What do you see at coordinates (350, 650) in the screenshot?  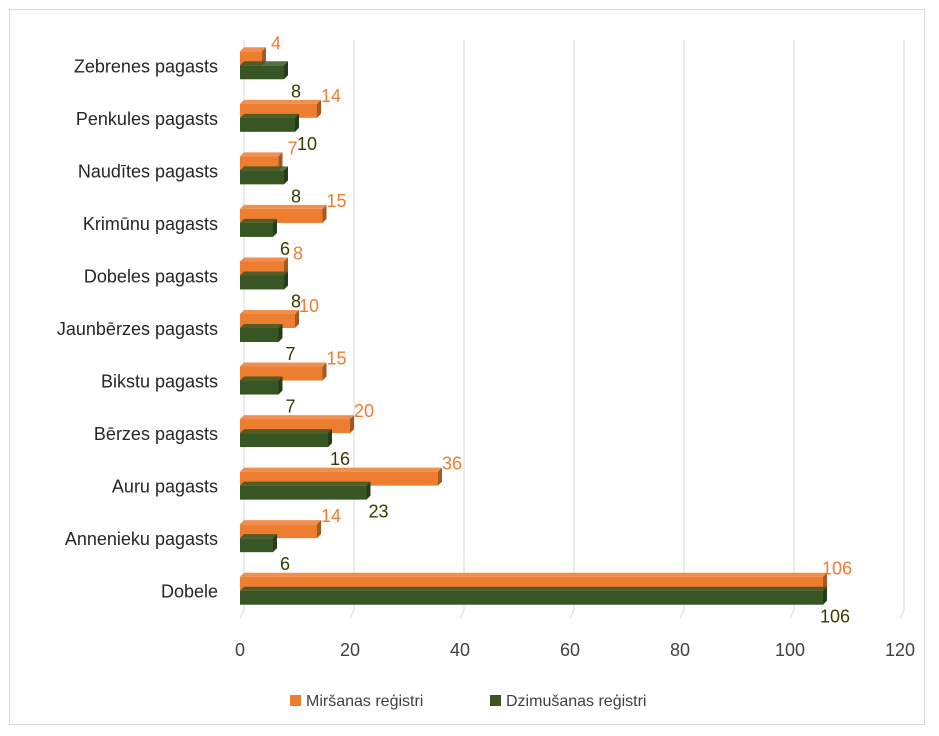 I see `x-tick-label: 20` at bounding box center [350, 650].